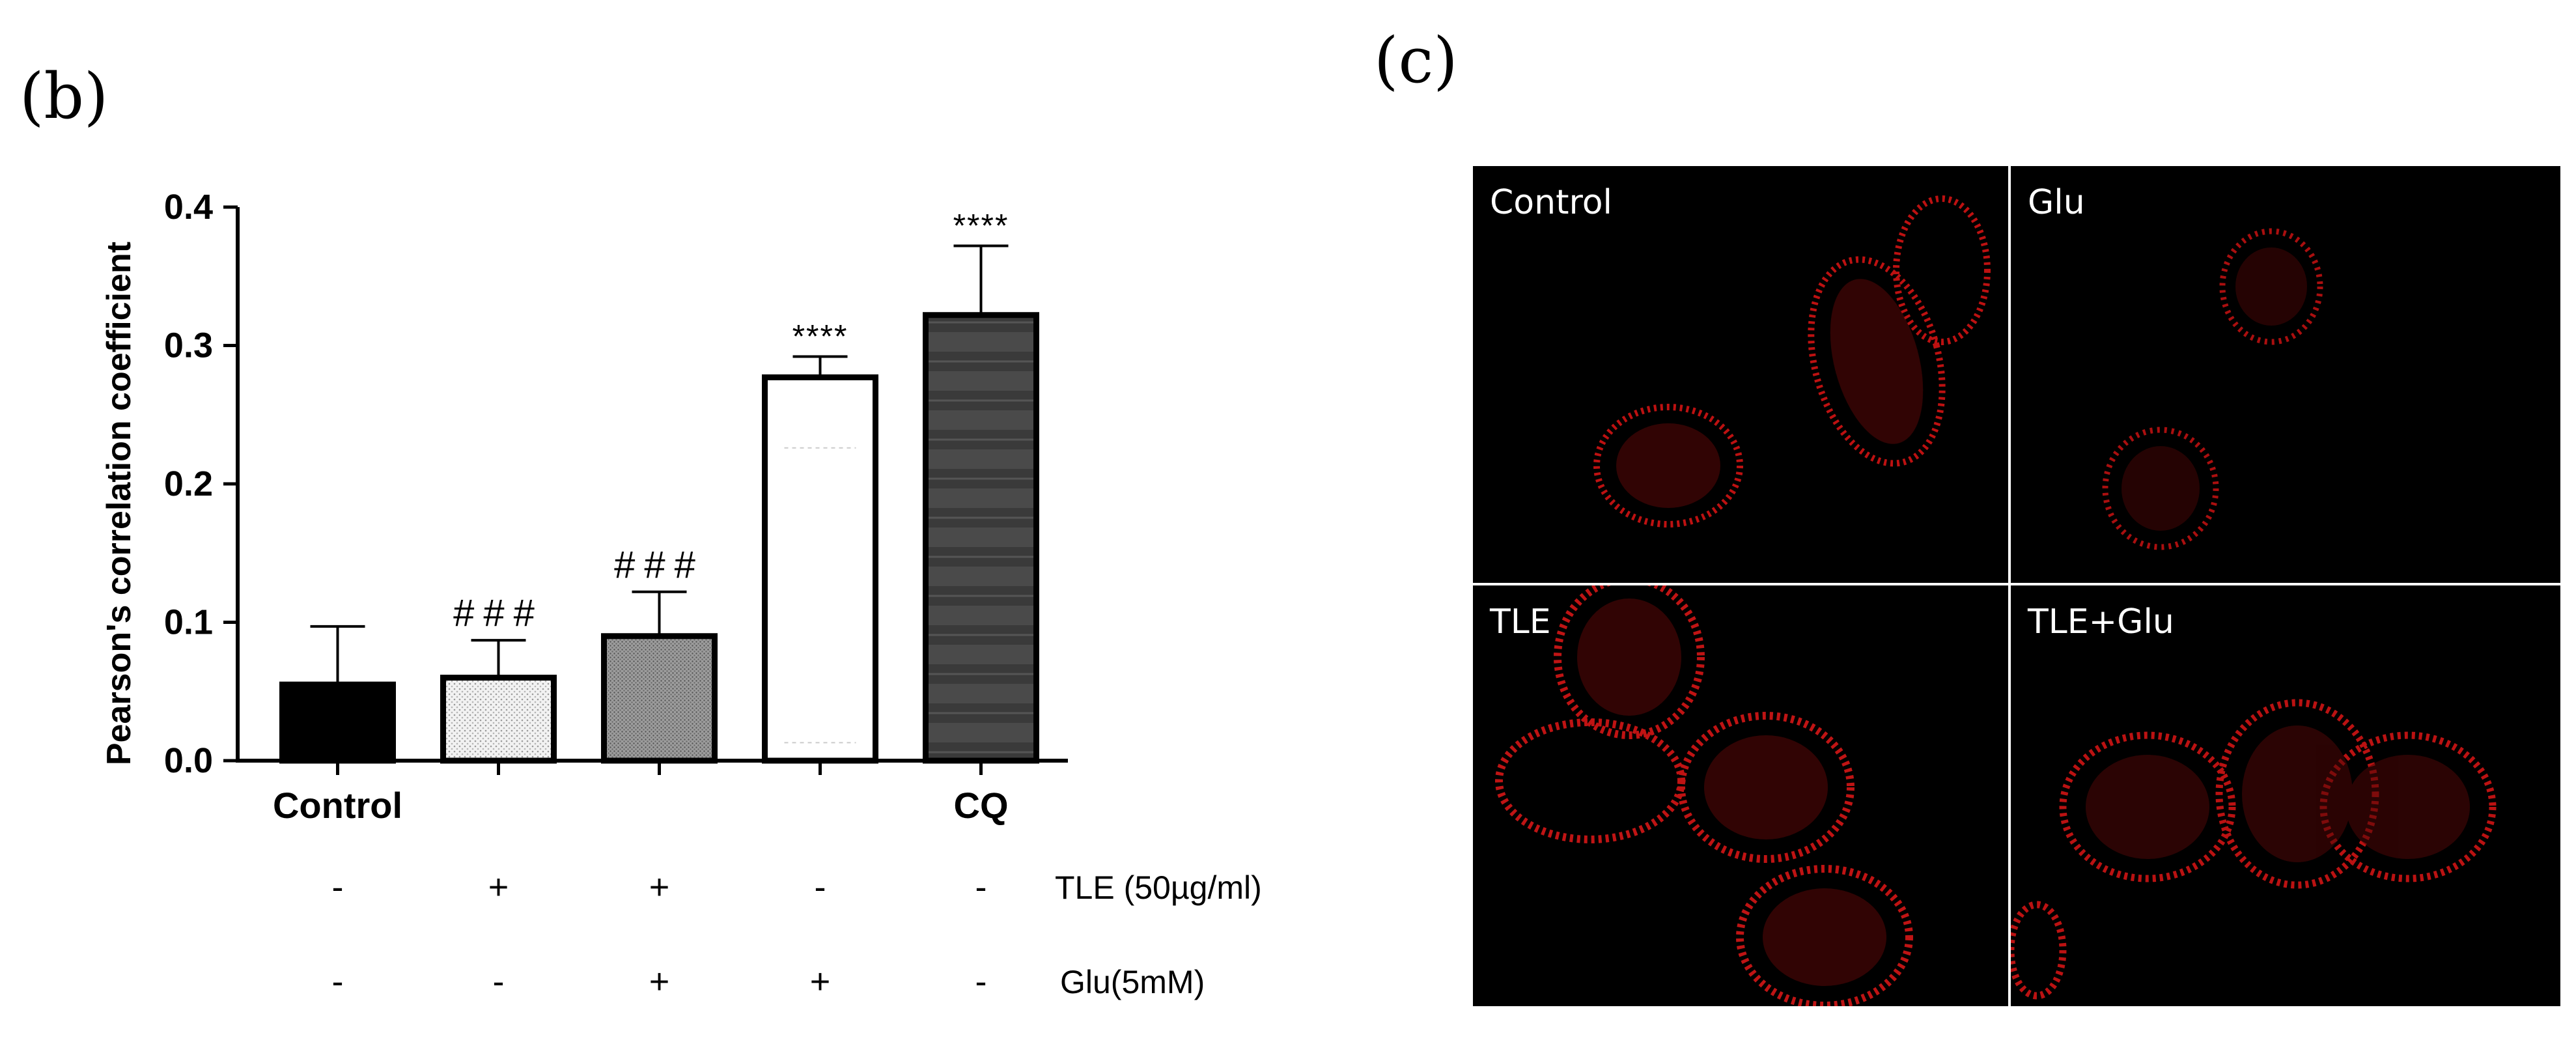 Image resolution: width=2576 pixels, height=1042 pixels. I want to click on image-tle-glu: TLE+Glu, so click(2285, 795).